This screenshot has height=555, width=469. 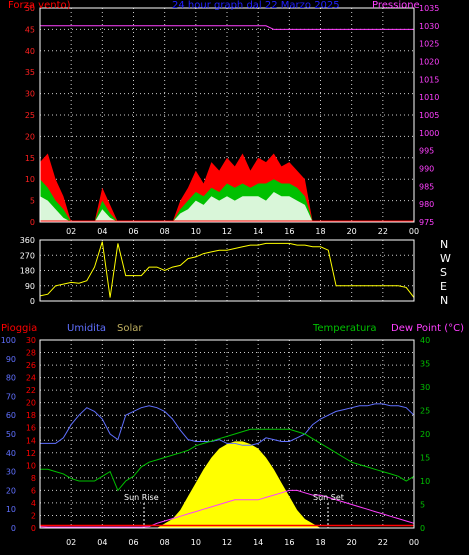 What do you see at coordinates (165, 542) in the screenshot?
I see `climate-xtick-label: 08` at bounding box center [165, 542].